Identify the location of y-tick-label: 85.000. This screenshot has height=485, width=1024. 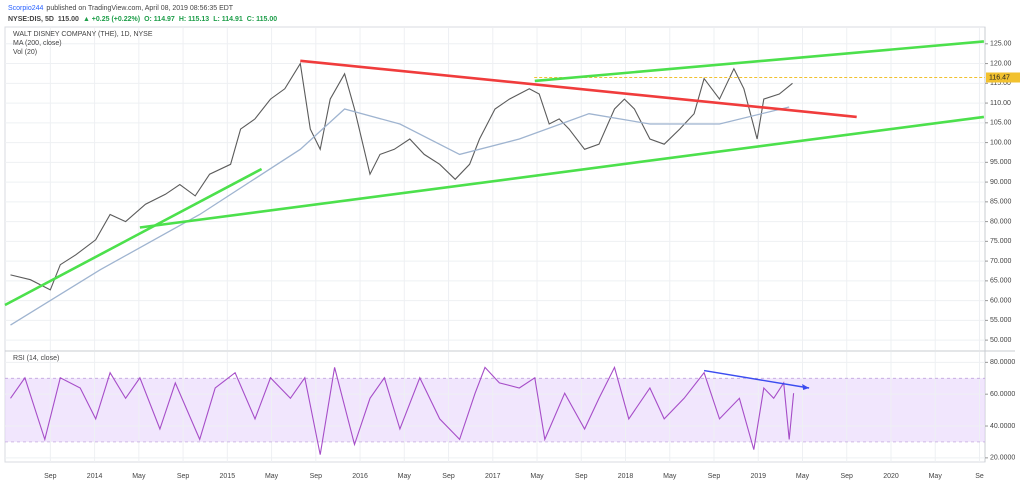
(1001, 202).